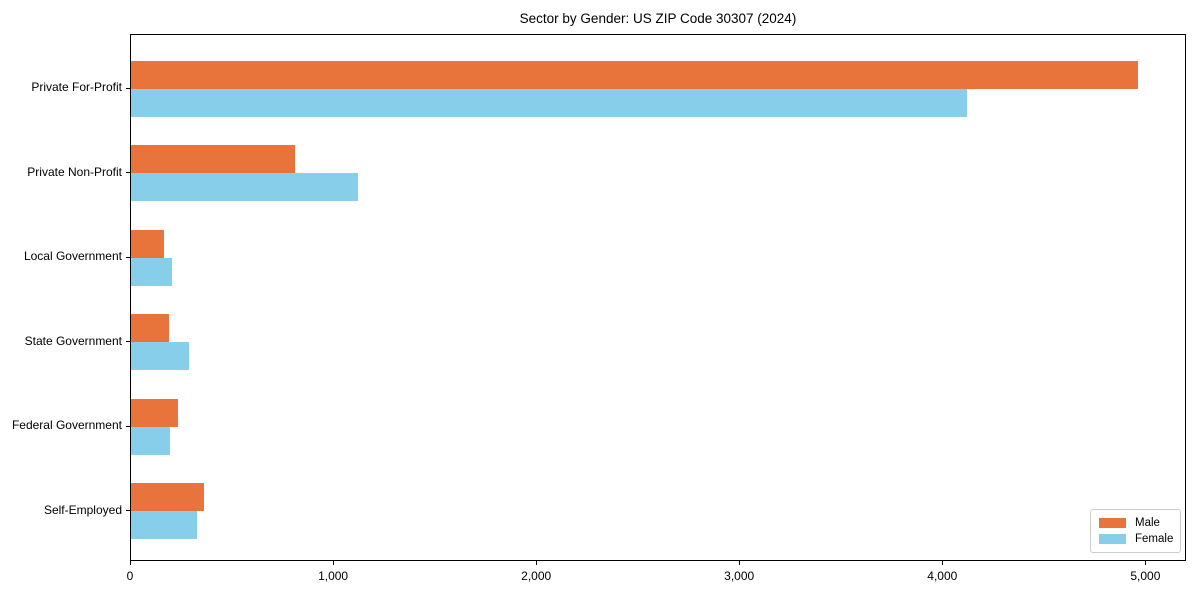  What do you see at coordinates (1147, 523) in the screenshot?
I see `legend-label-male: Male` at bounding box center [1147, 523].